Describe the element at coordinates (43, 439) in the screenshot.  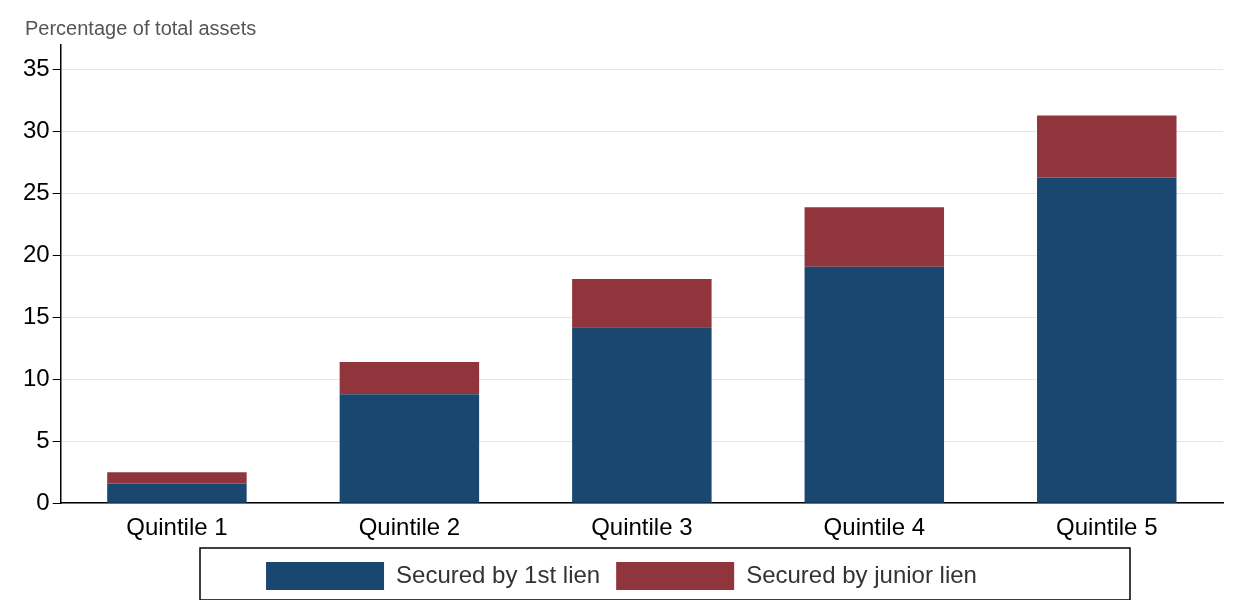
I see `y-tick-label: 5` at that location.